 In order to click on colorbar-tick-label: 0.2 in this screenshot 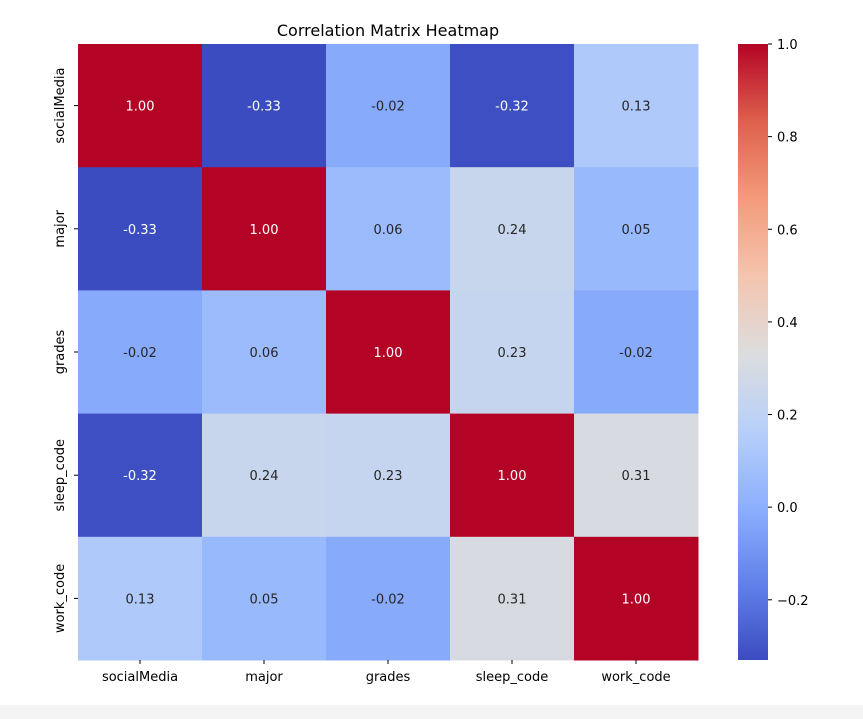, I will do `click(787, 416)`.